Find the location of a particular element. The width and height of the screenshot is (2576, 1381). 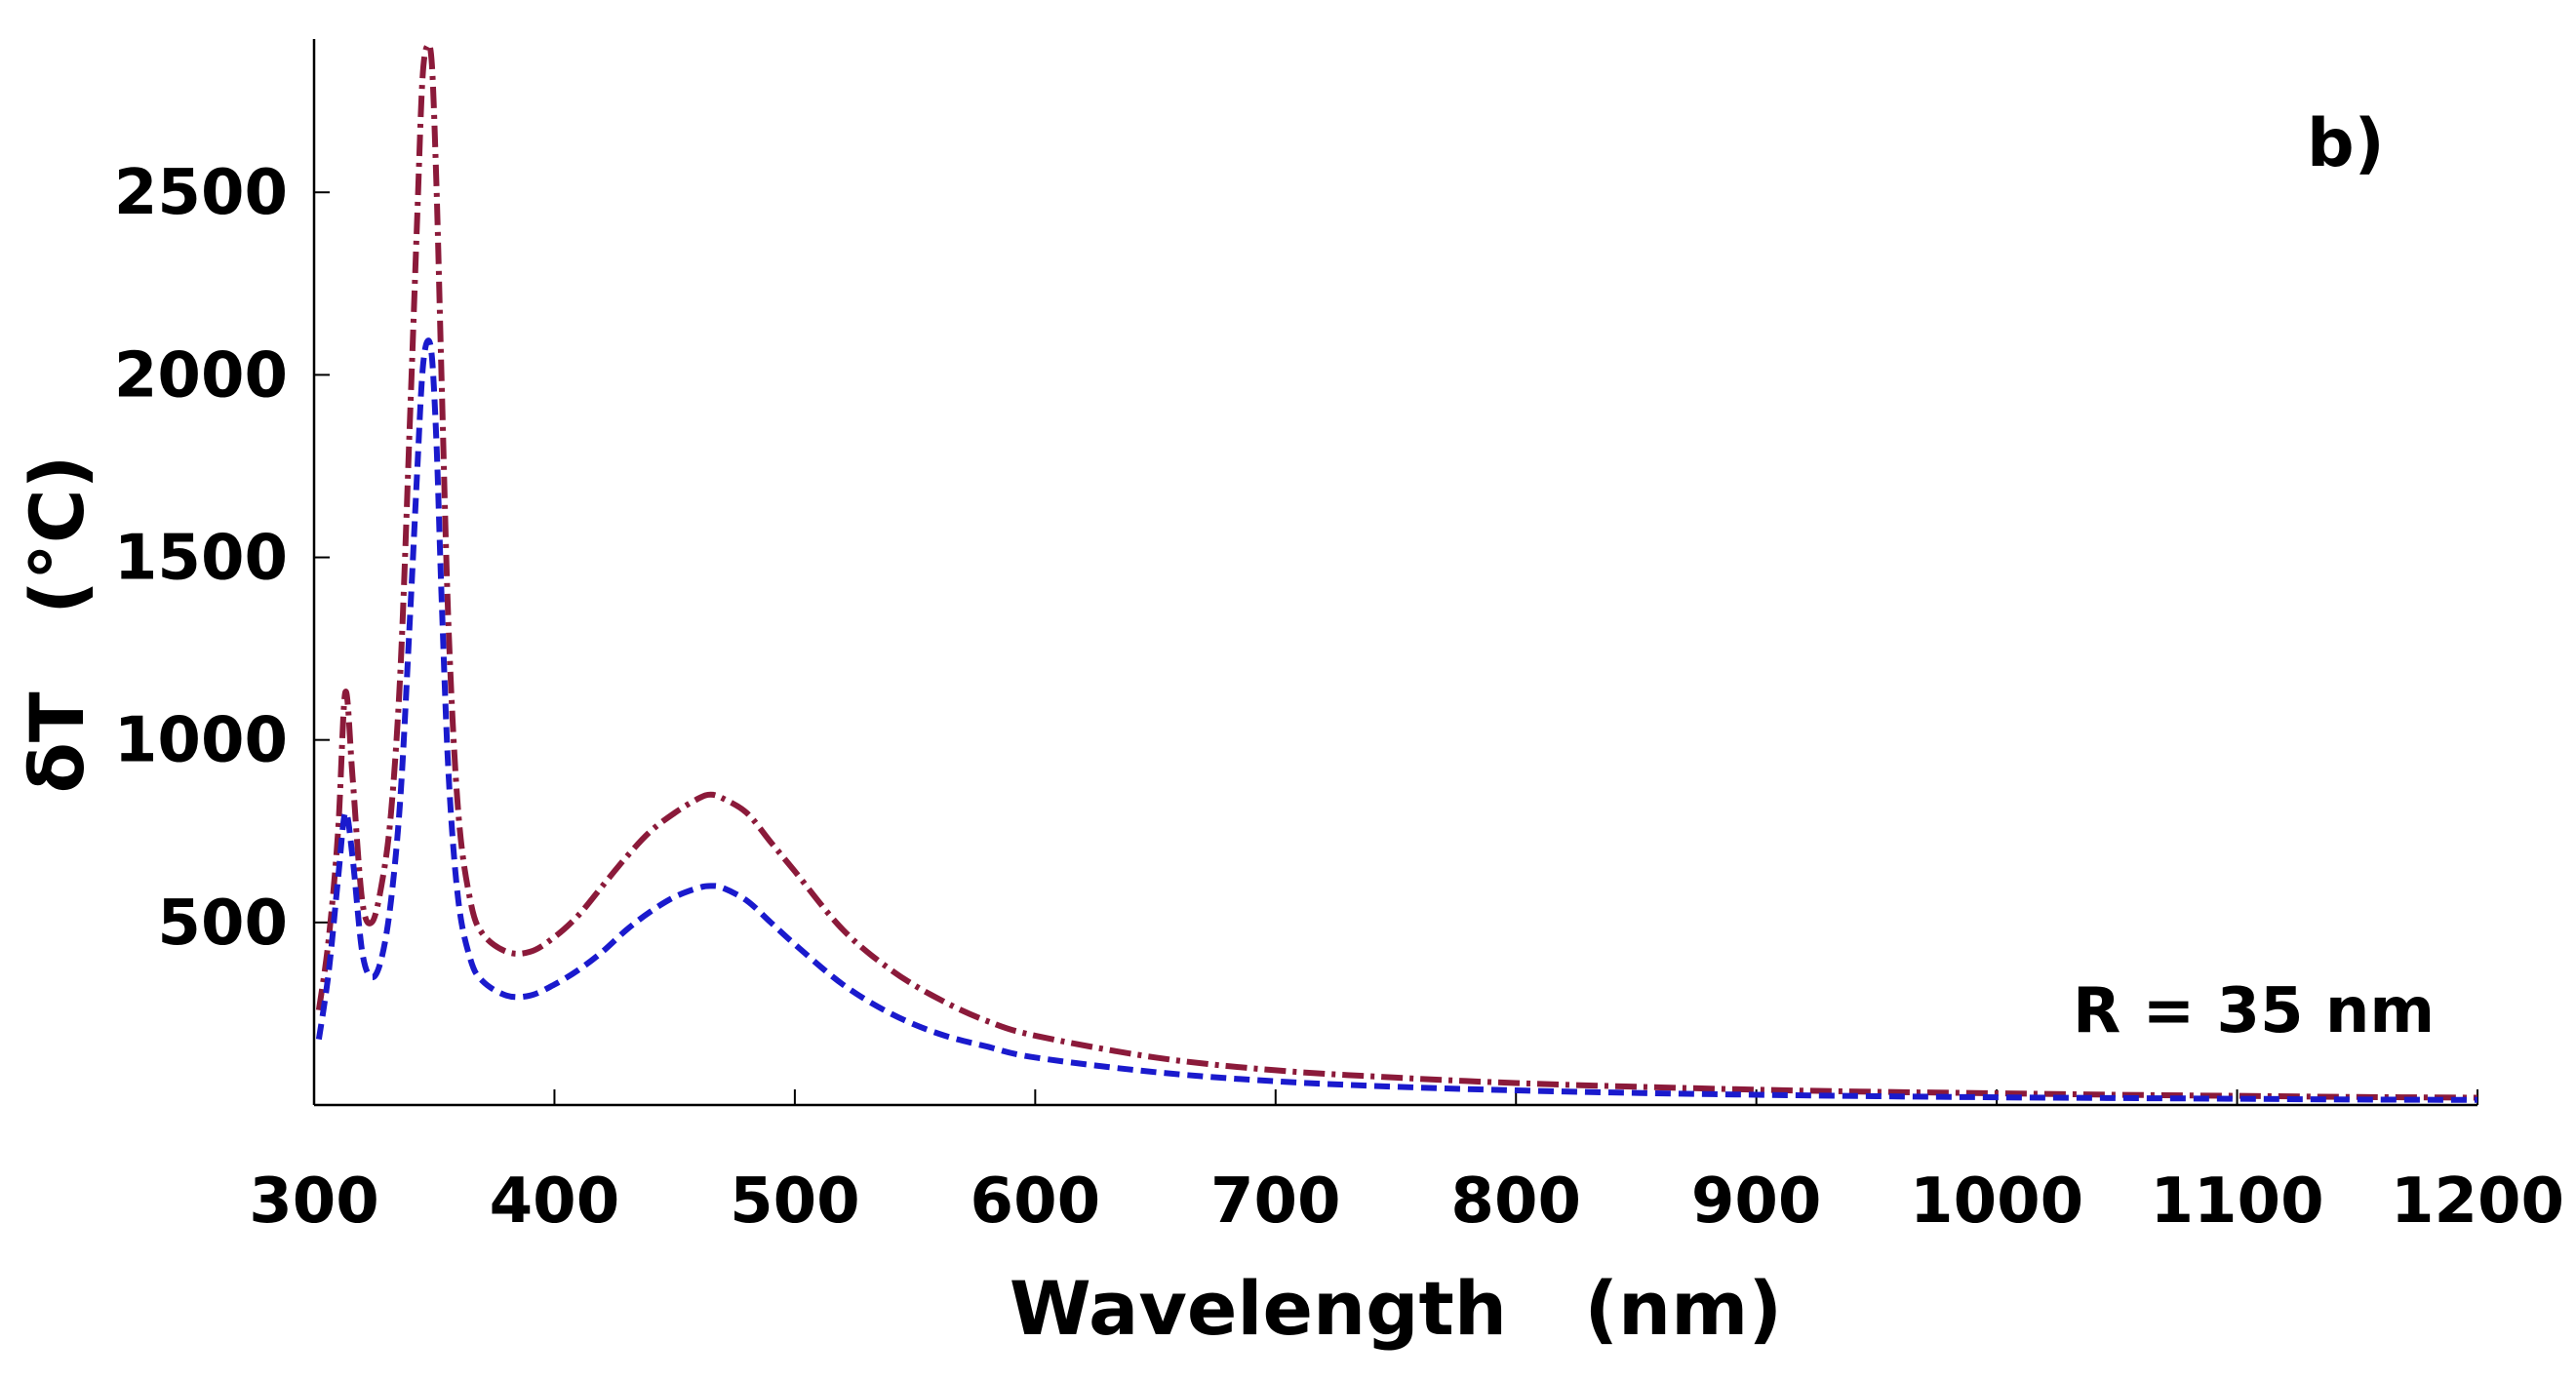

x-tick-label: 1200 is located at coordinates (2477, 1201).